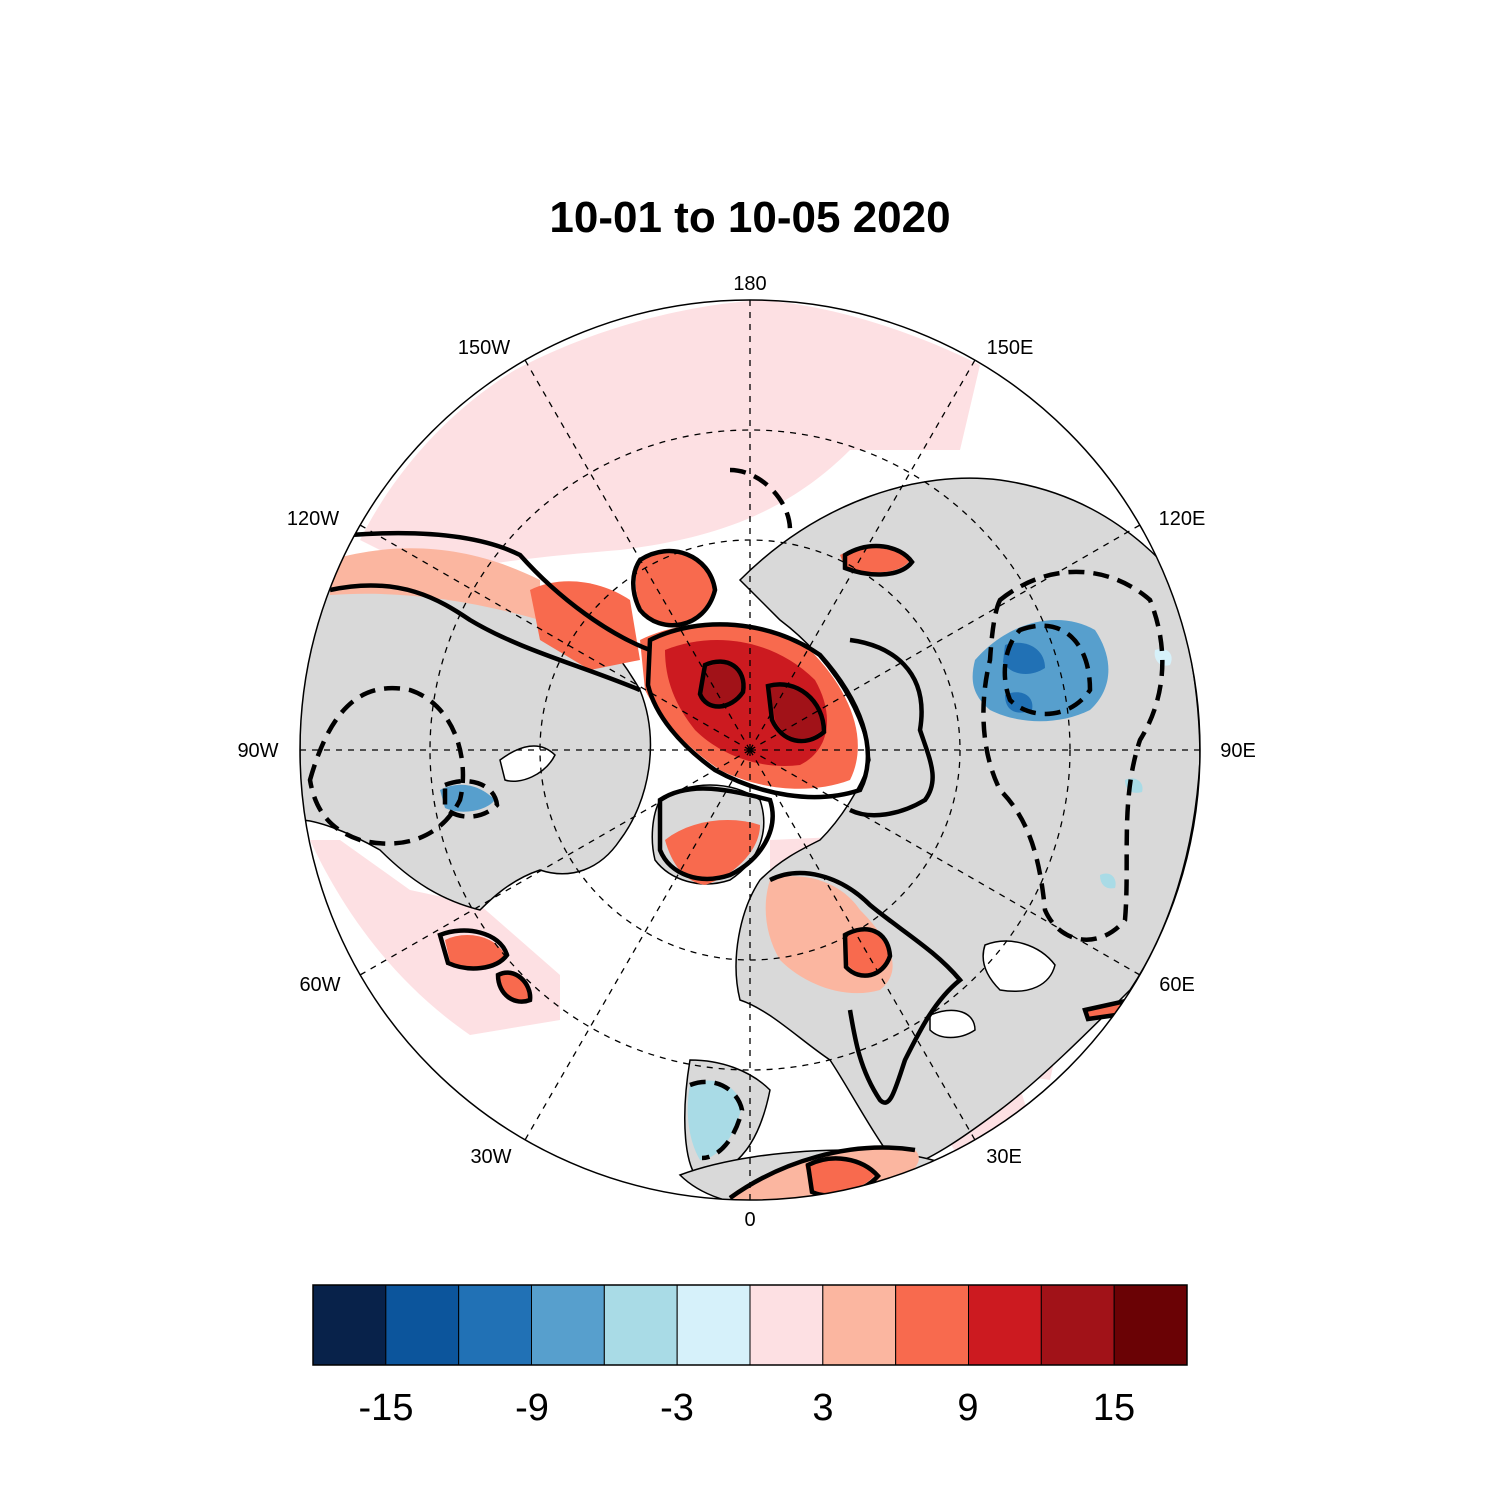 This screenshot has height=1500, width=1500. What do you see at coordinates (484, 348) in the screenshot?
I see `lon-label-150w: 150W` at bounding box center [484, 348].